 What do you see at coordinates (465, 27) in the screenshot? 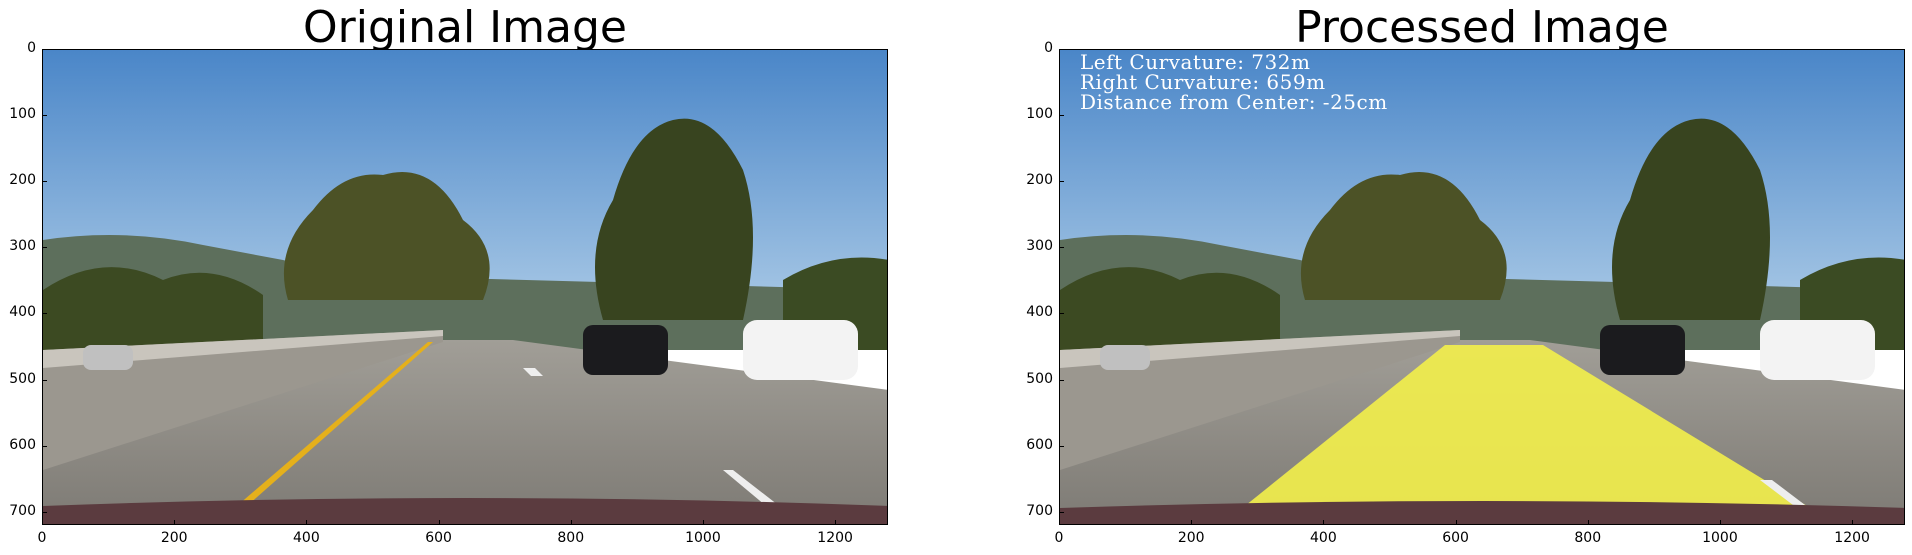
I see `left-panel-title: Original Image` at bounding box center [465, 27].